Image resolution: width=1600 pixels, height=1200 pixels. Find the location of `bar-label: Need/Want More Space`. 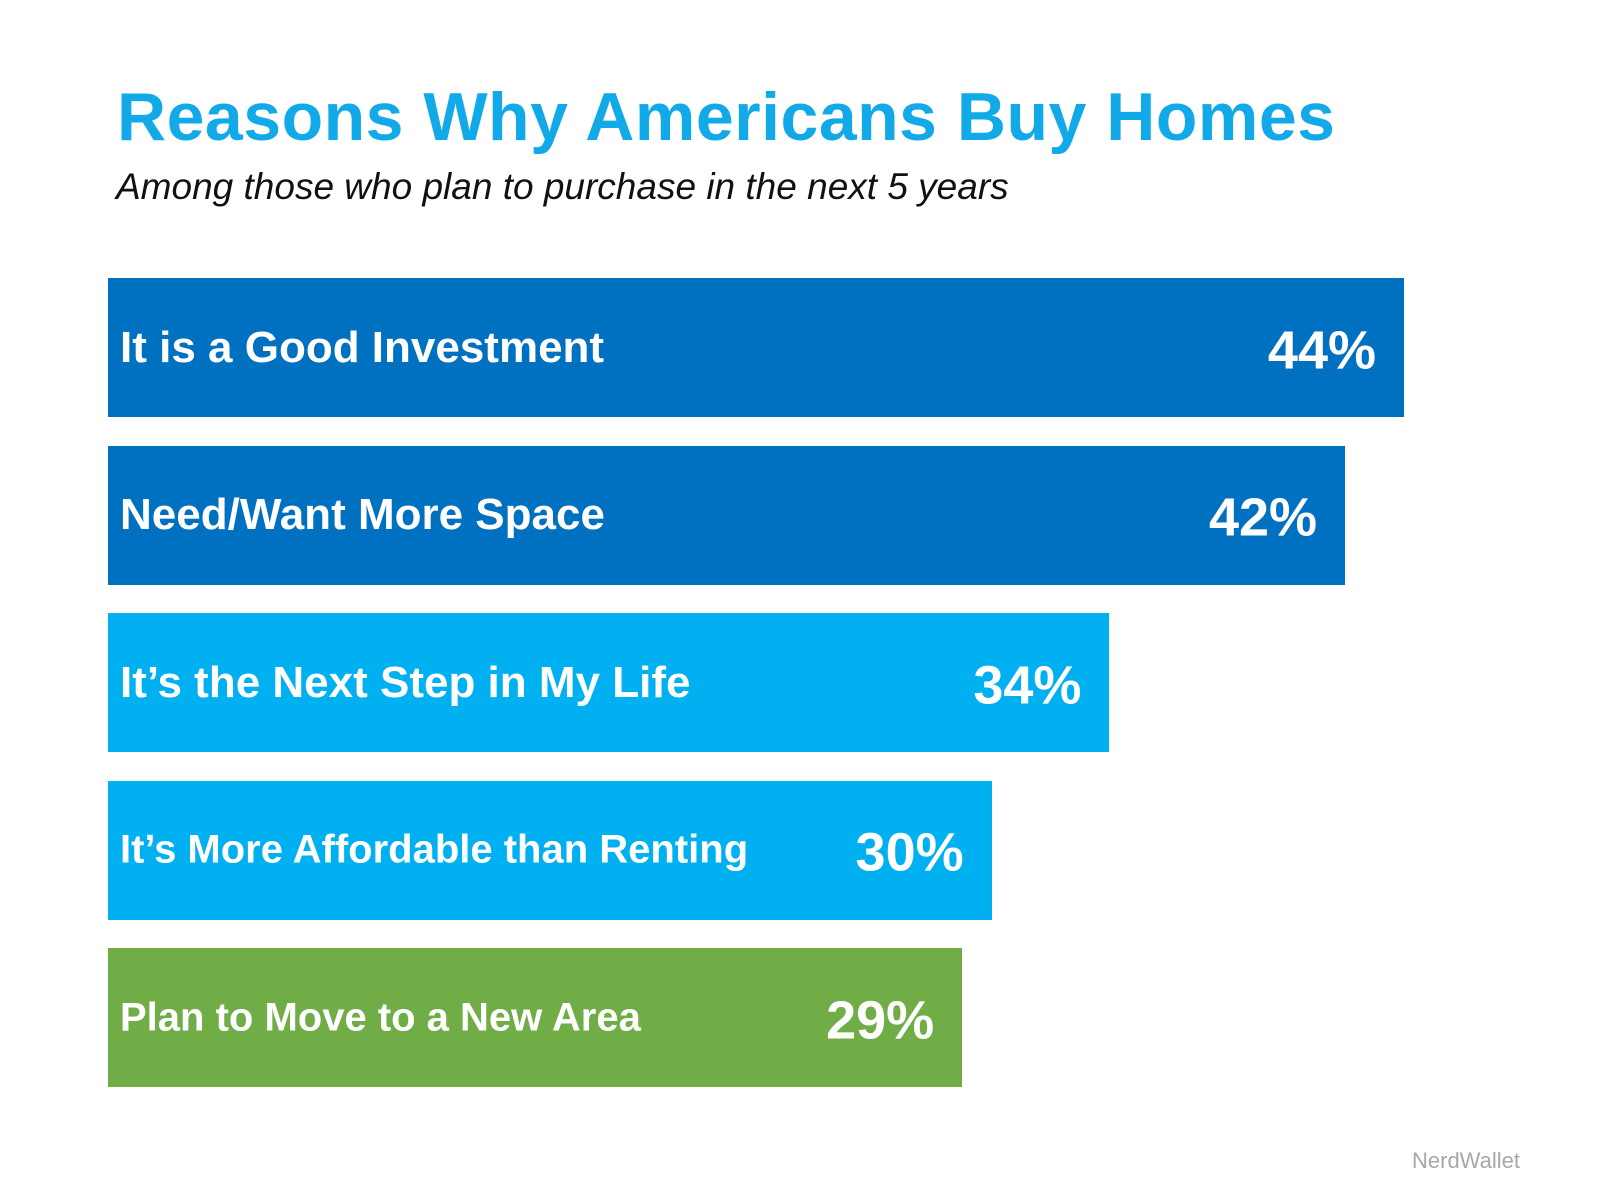

bar-label: Need/Want More Space is located at coordinates (362, 514).